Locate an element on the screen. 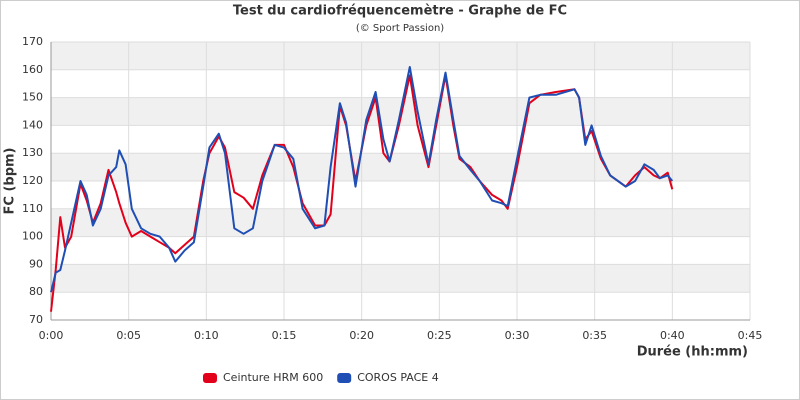 This screenshot has height=400, width=800. y-tick-label: 170 is located at coordinates (32, 41).